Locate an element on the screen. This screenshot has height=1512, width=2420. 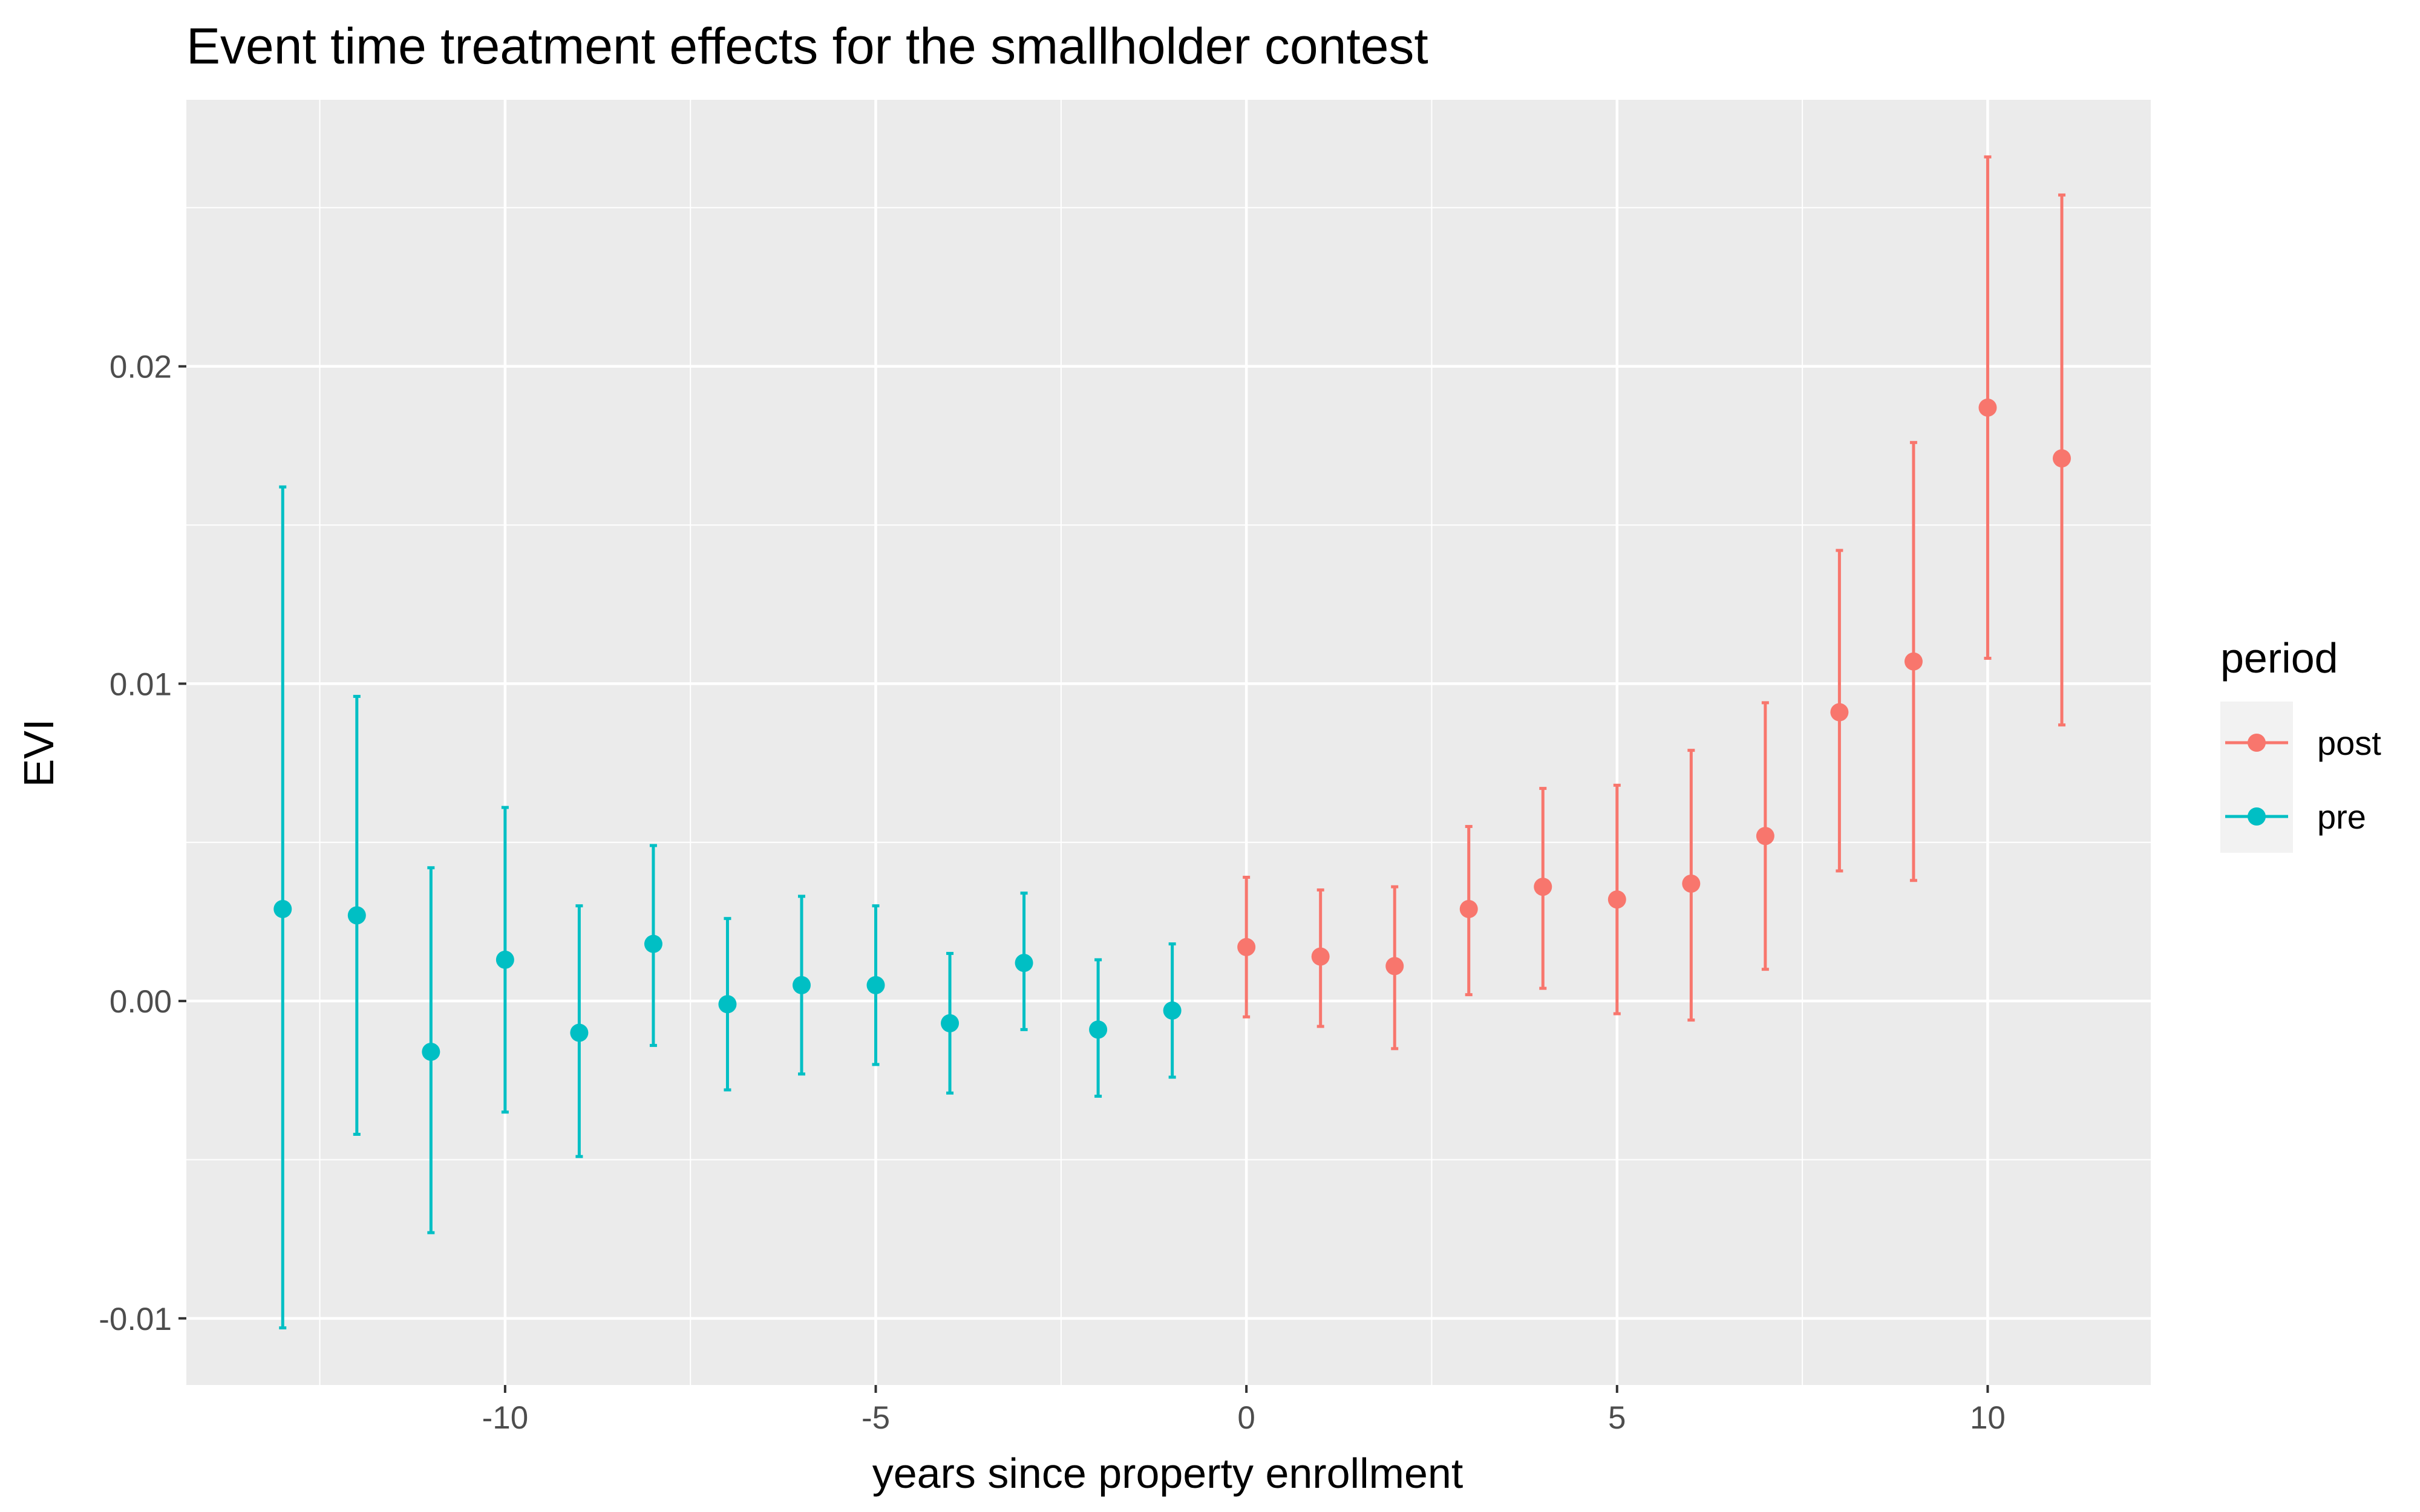
y-tick-label: 0.00 is located at coordinates (141, 1002).